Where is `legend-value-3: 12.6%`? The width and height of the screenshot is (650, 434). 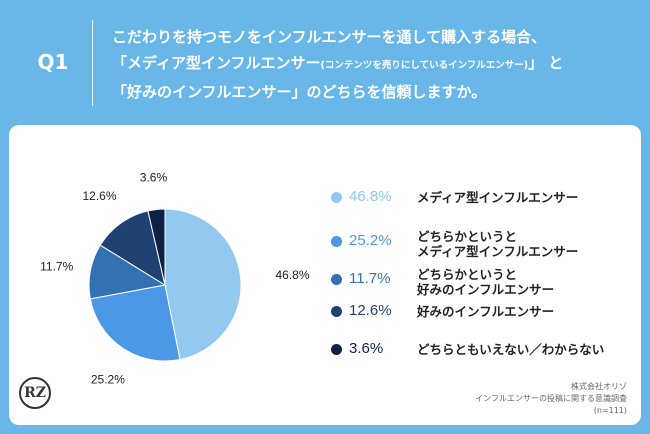 legend-value-3: 12.6% is located at coordinates (370, 310).